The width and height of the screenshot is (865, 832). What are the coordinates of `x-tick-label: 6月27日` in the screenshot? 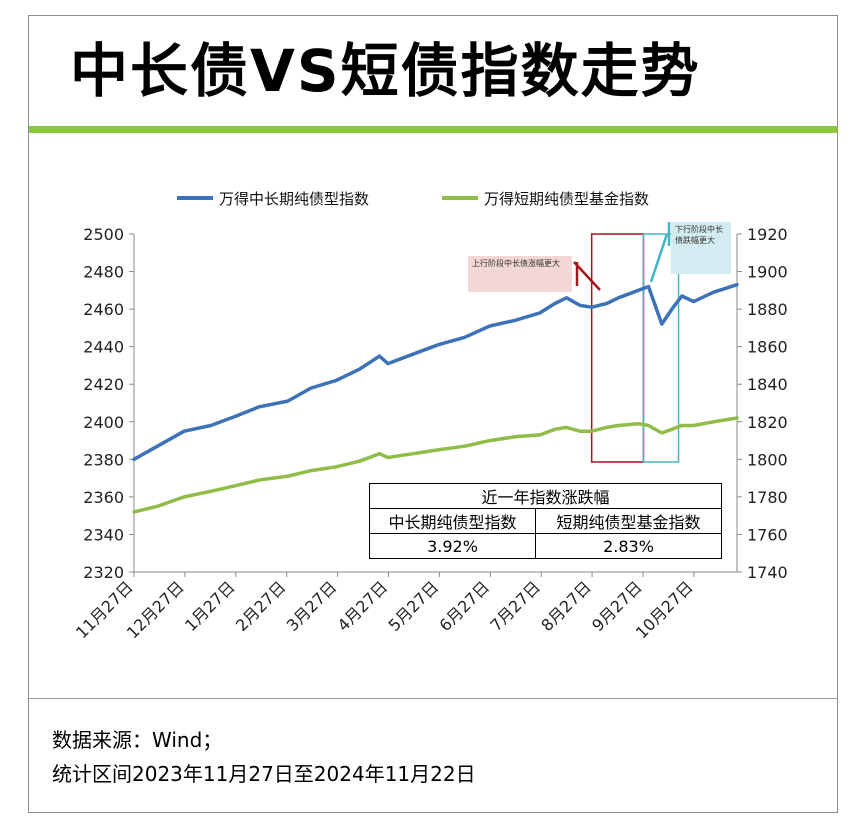 It's located at (464, 606).